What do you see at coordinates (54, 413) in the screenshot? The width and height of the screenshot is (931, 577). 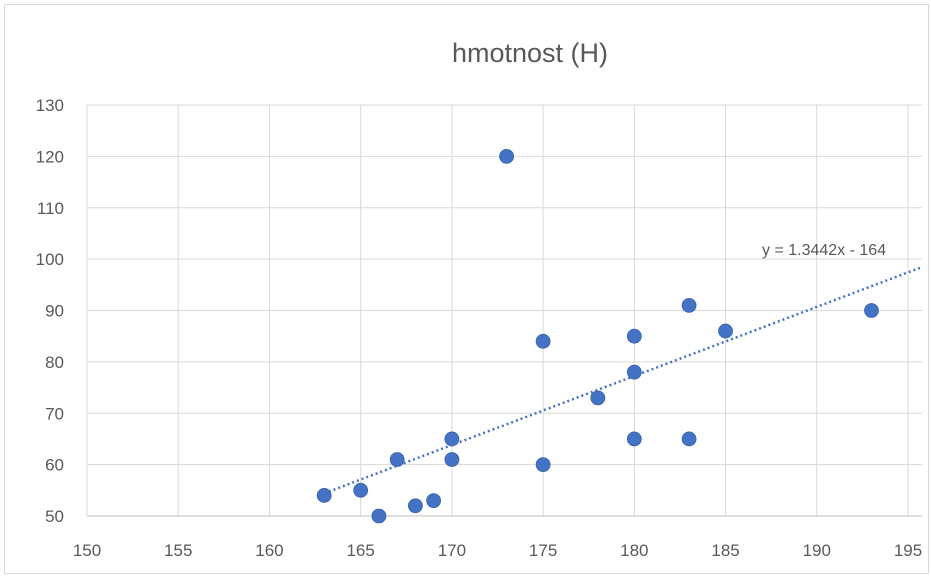 I see `y-tick-label: 70` at bounding box center [54, 413].